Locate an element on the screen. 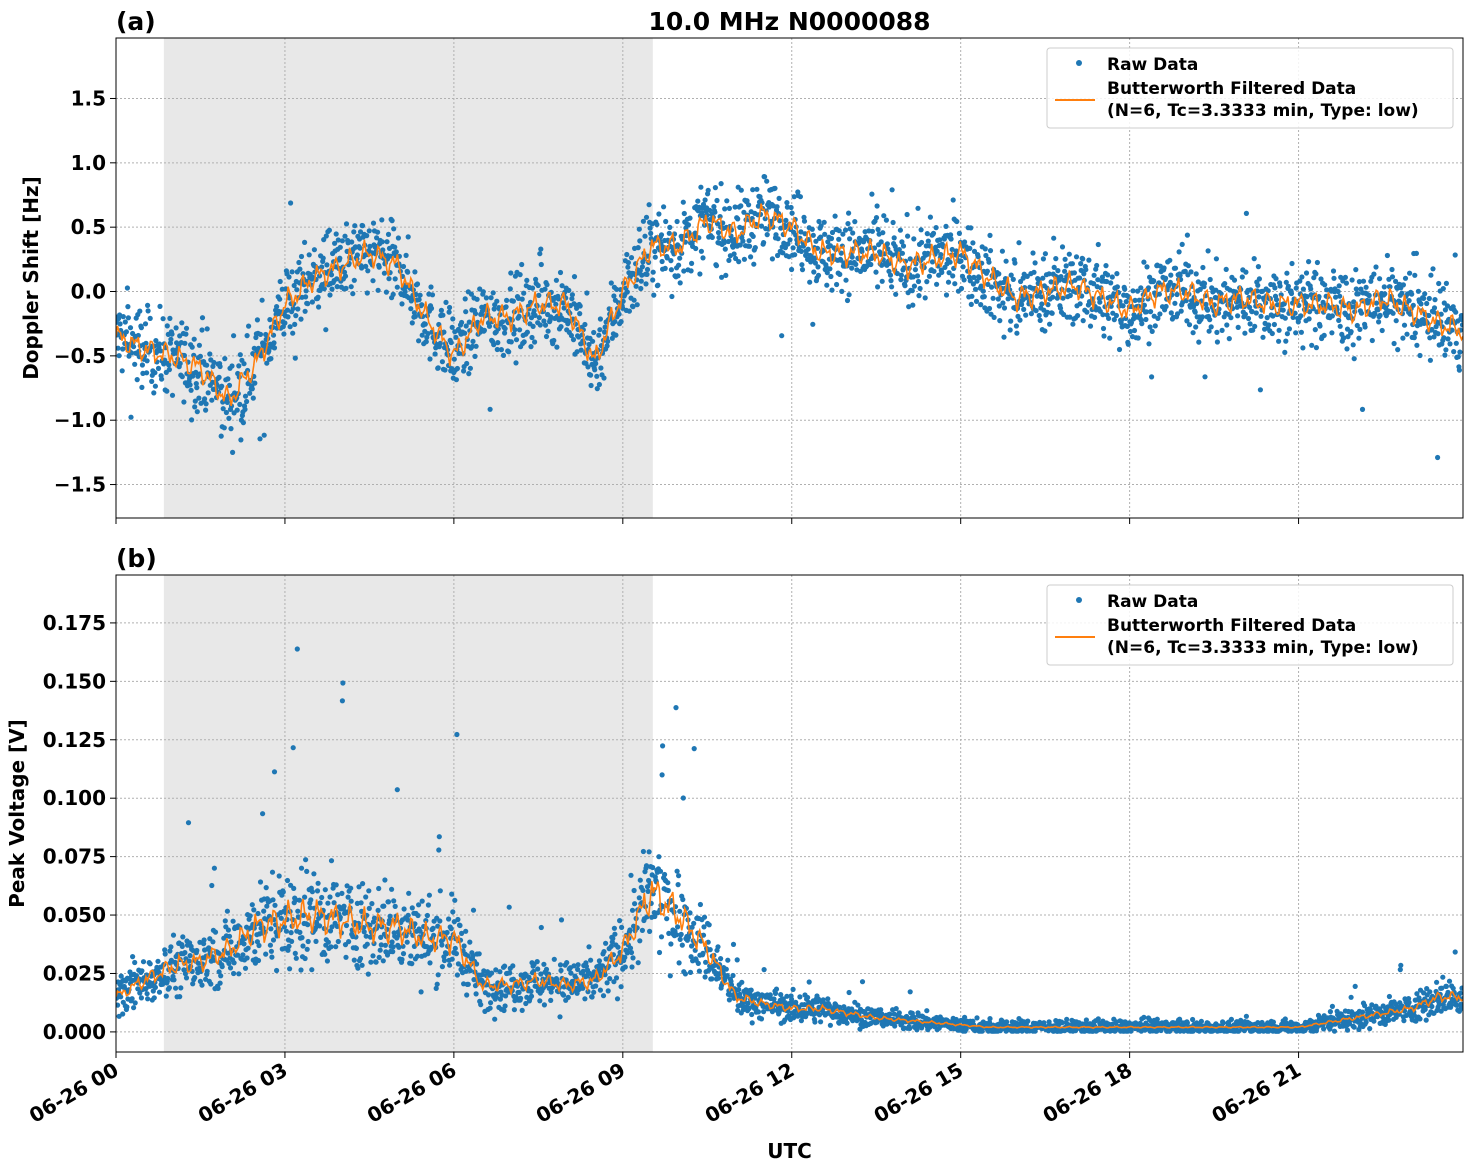  legend-filtered-label: Butterworth Filtered Data is located at coordinates (1231, 89).